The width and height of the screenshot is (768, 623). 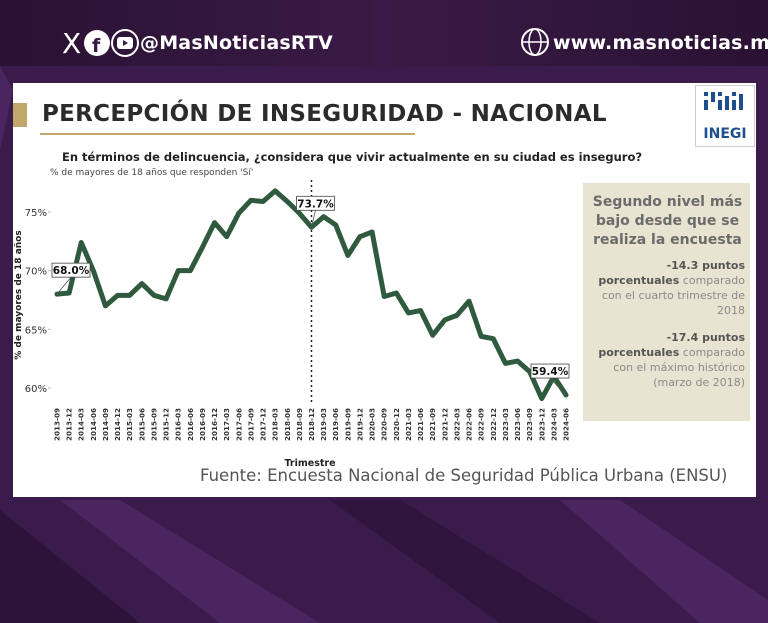 What do you see at coordinates (420, 424) in the screenshot?
I see `x-tick-label: 2021-06` at bounding box center [420, 424].